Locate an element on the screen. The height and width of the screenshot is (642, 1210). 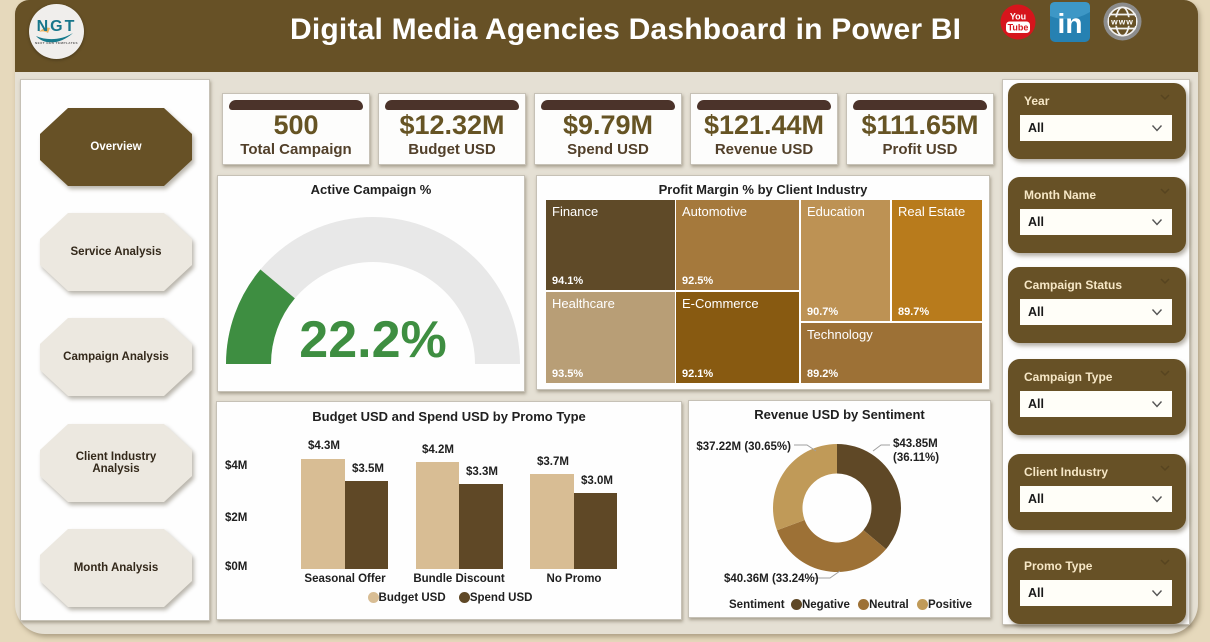
svg-text: You is located at coordinates (1018, 17).